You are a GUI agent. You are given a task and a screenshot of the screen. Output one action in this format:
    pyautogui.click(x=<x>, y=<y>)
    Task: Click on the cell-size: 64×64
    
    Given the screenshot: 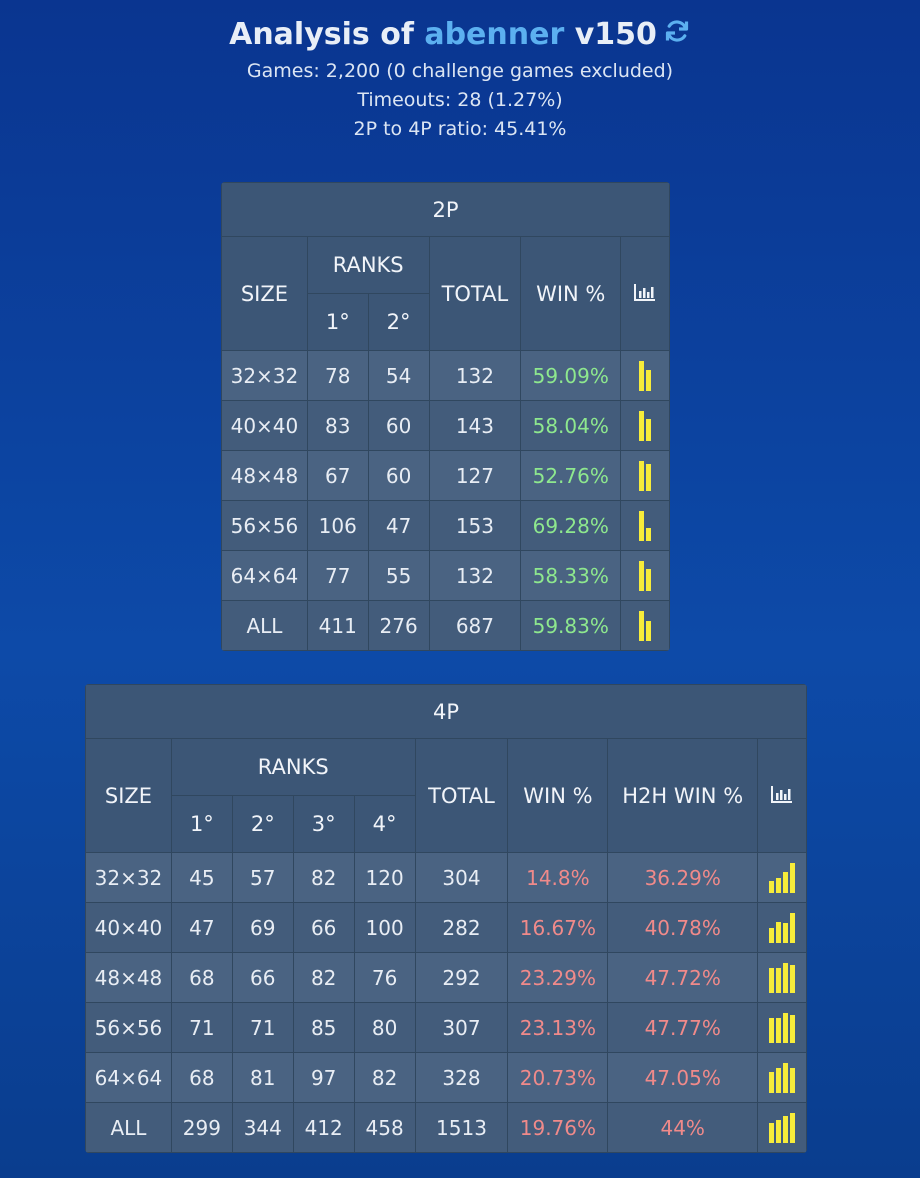 What is the action you would take?
    pyautogui.click(x=264, y=575)
    